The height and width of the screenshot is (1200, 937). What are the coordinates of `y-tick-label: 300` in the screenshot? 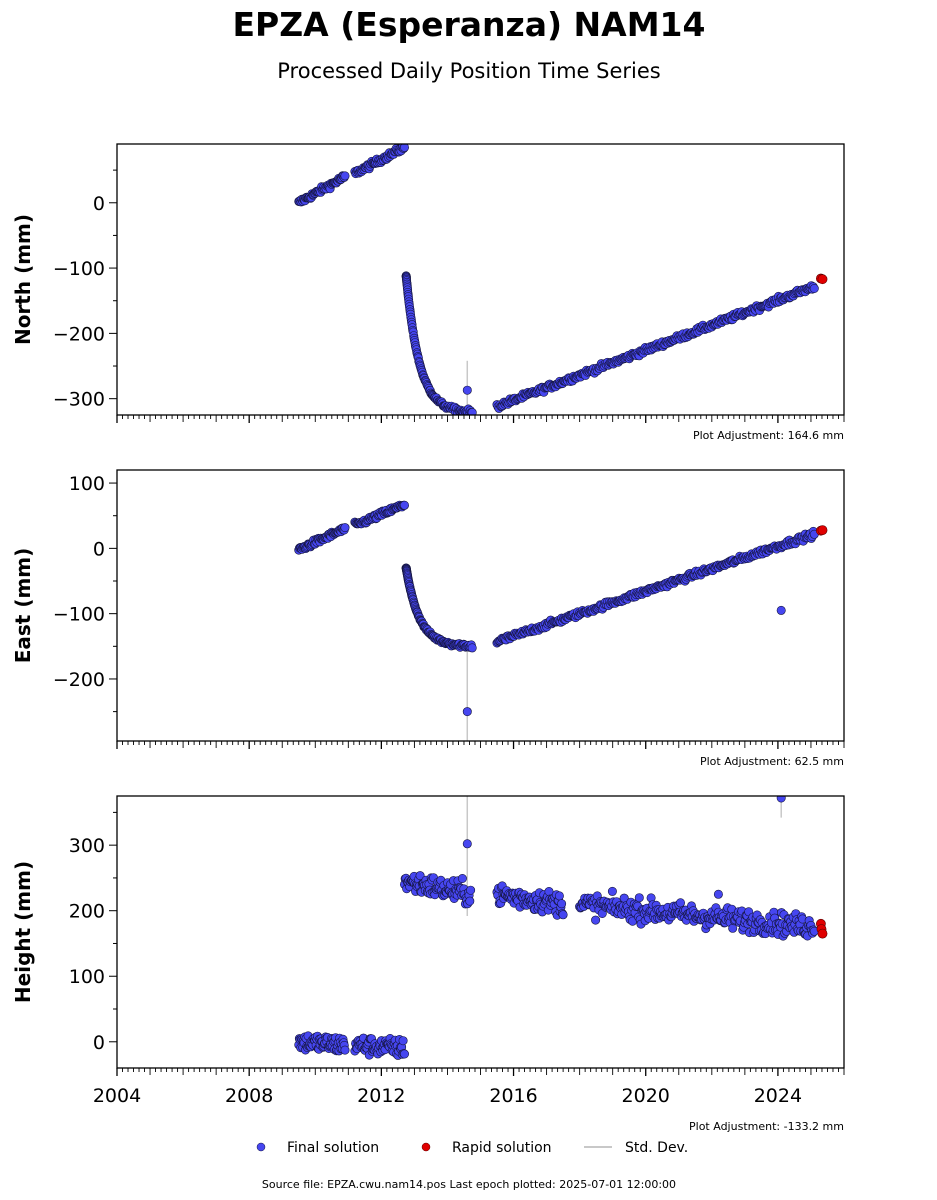 It's located at (87, 846).